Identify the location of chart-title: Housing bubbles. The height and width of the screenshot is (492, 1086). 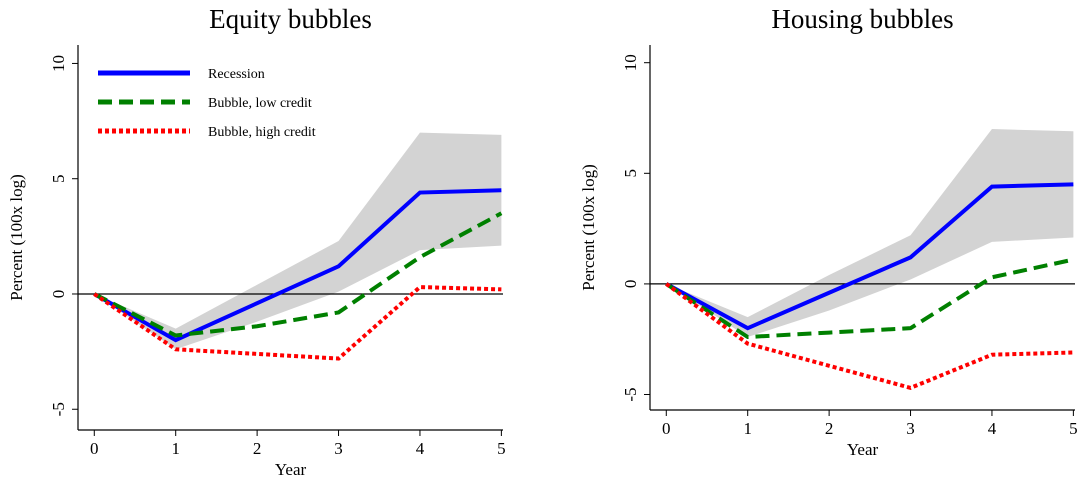
(862, 19).